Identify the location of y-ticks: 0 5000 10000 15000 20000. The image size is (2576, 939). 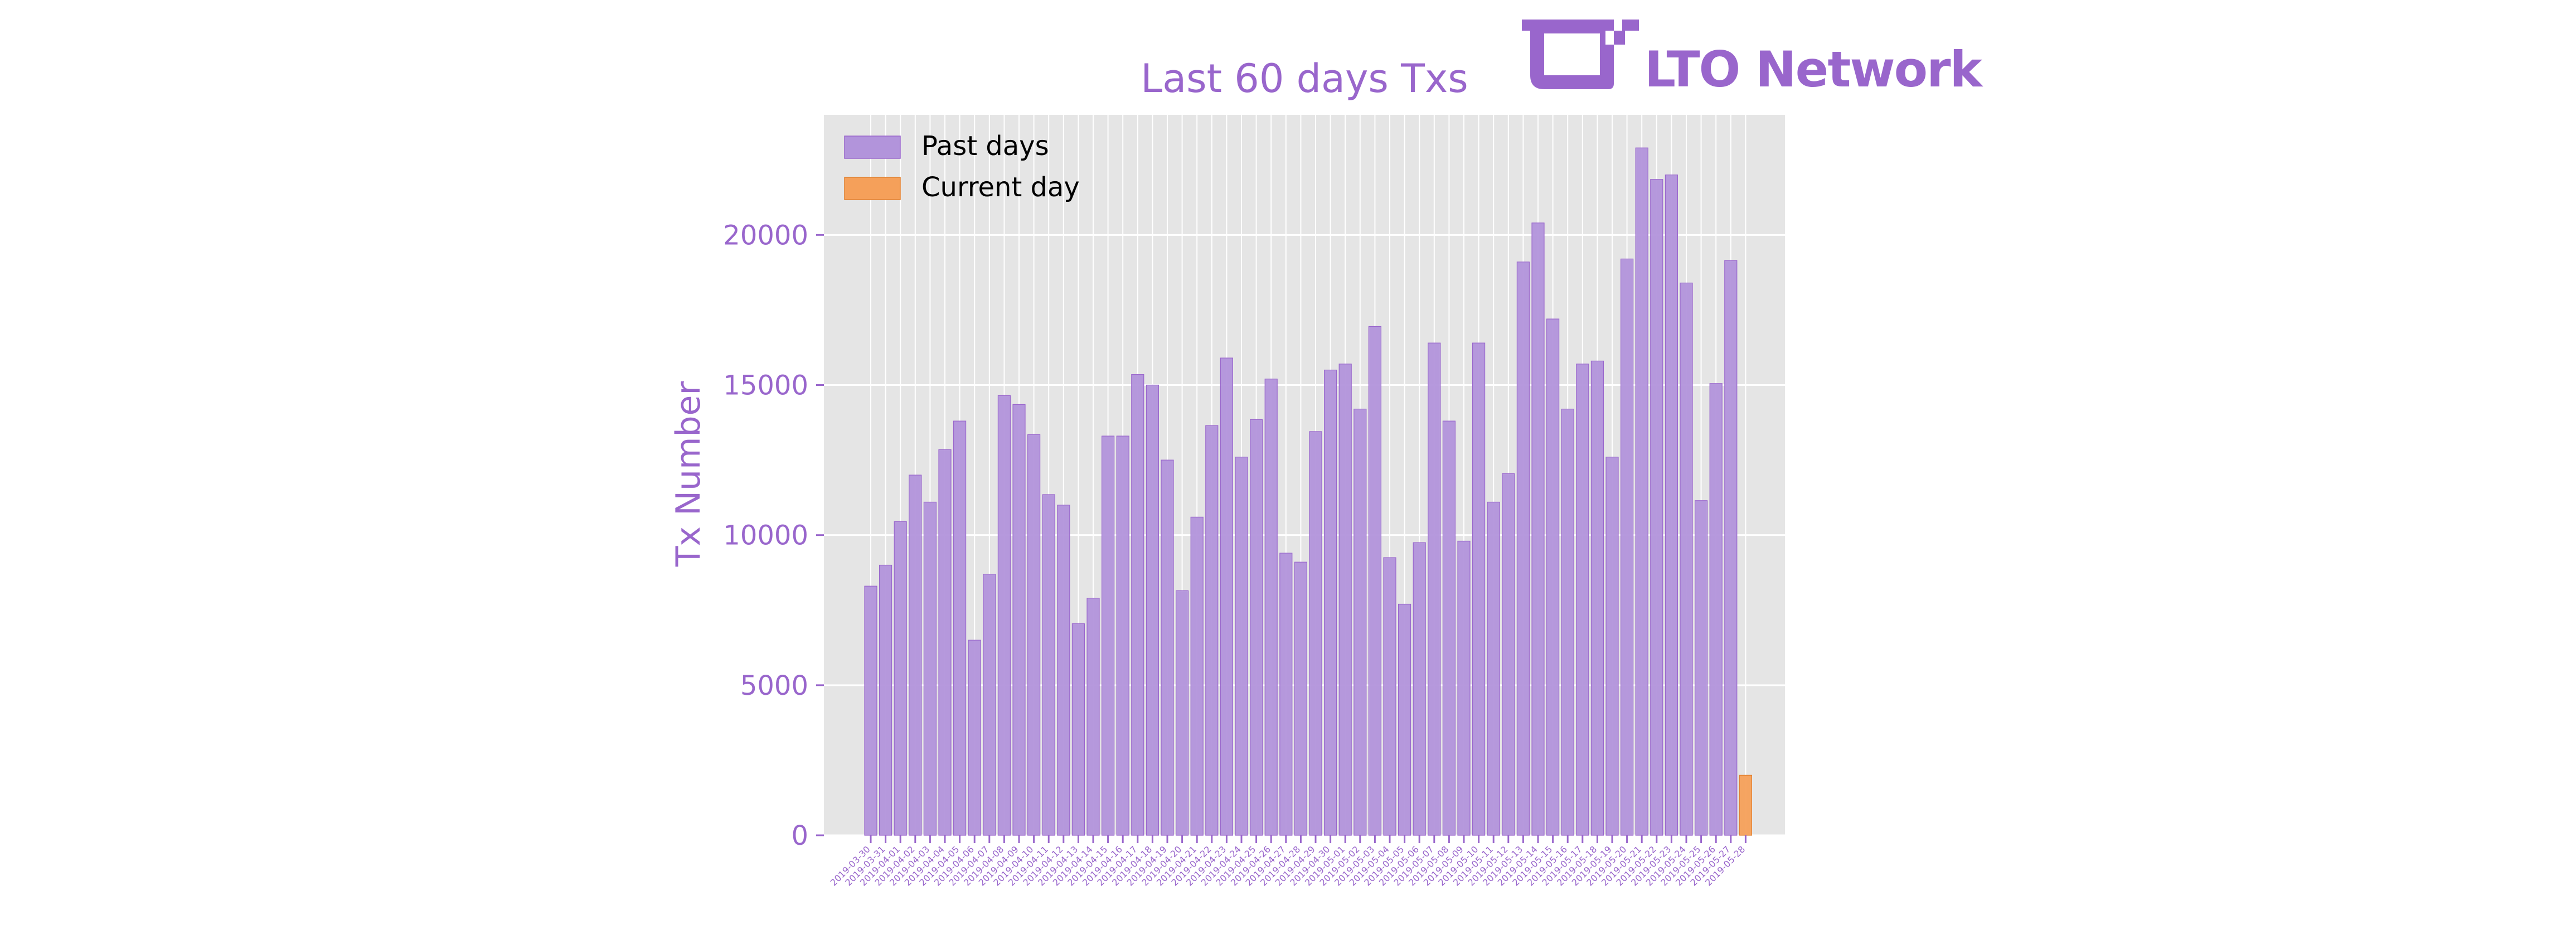
(774, 535).